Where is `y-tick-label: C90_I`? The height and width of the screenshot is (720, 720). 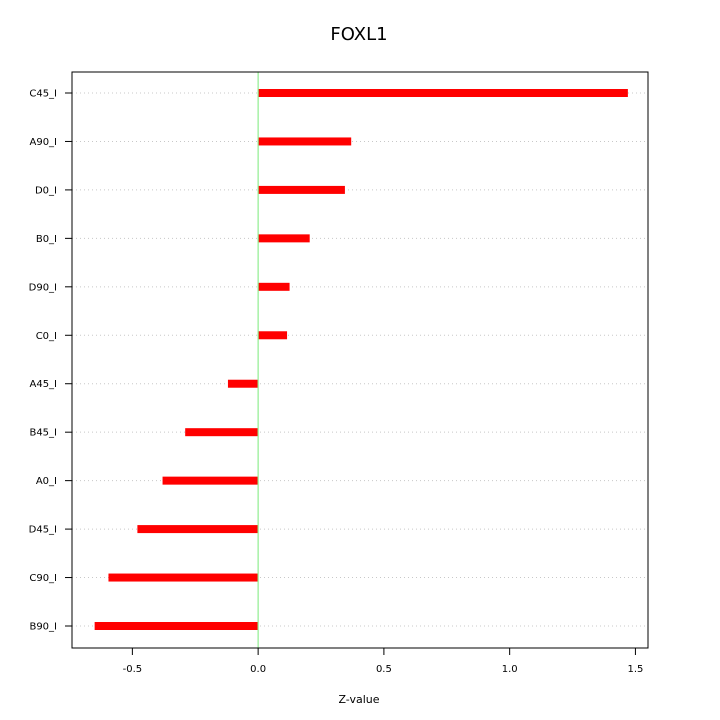 y-tick-label: C90_I is located at coordinates (43, 578).